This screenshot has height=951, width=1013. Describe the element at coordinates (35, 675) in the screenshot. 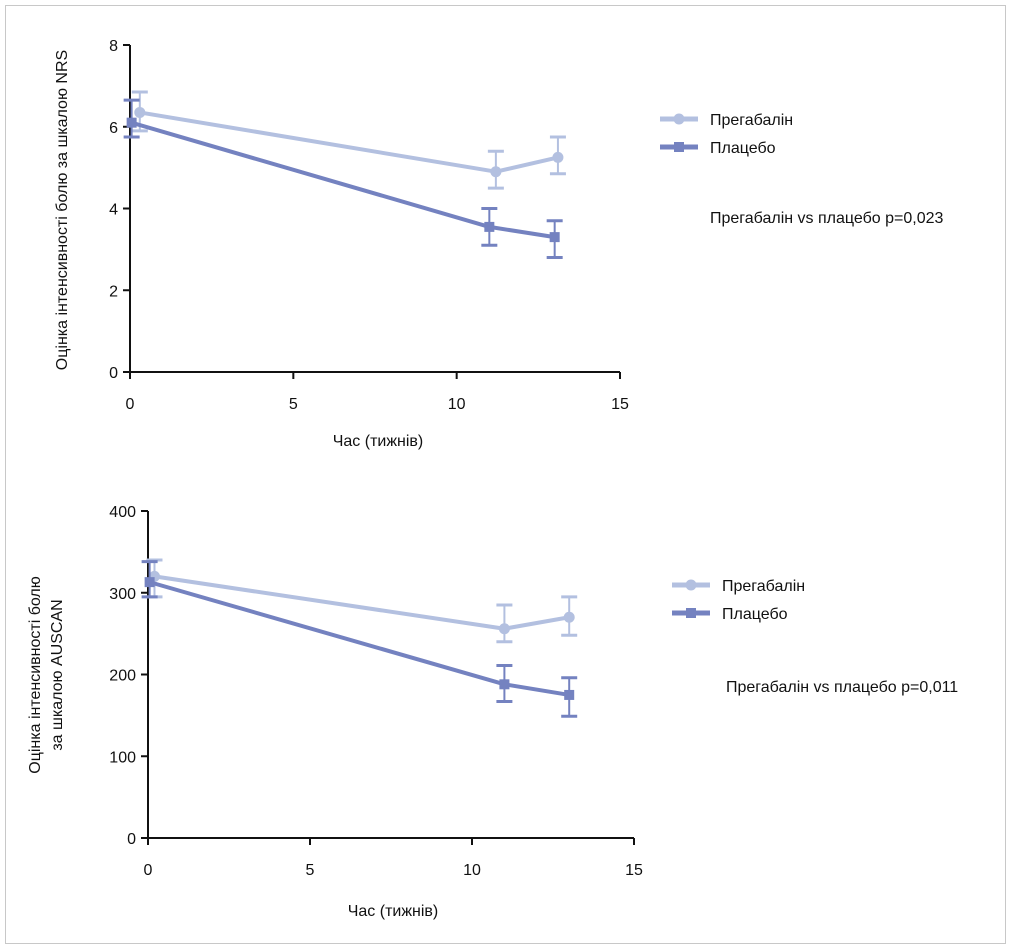

I see `y-axis-label-line: Оцінка інтенсивності болю` at that location.